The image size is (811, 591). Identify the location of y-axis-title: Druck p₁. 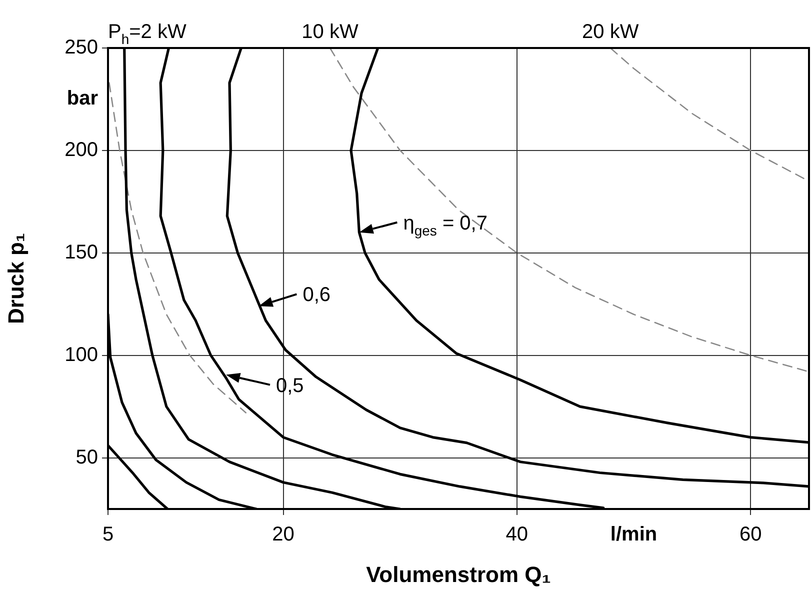
(15, 278).